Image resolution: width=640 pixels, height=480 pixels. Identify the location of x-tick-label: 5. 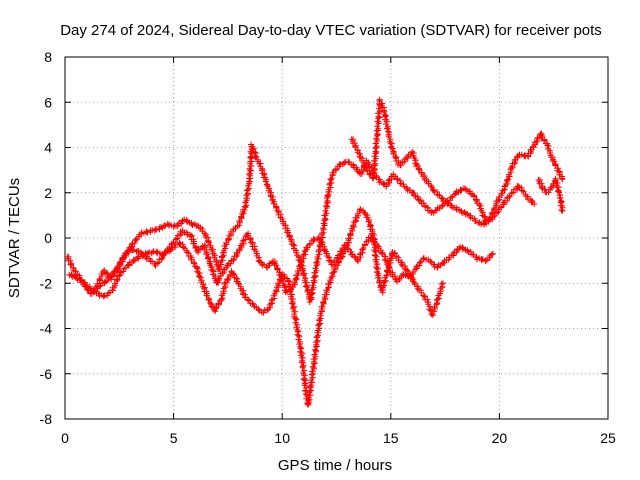
(174, 438).